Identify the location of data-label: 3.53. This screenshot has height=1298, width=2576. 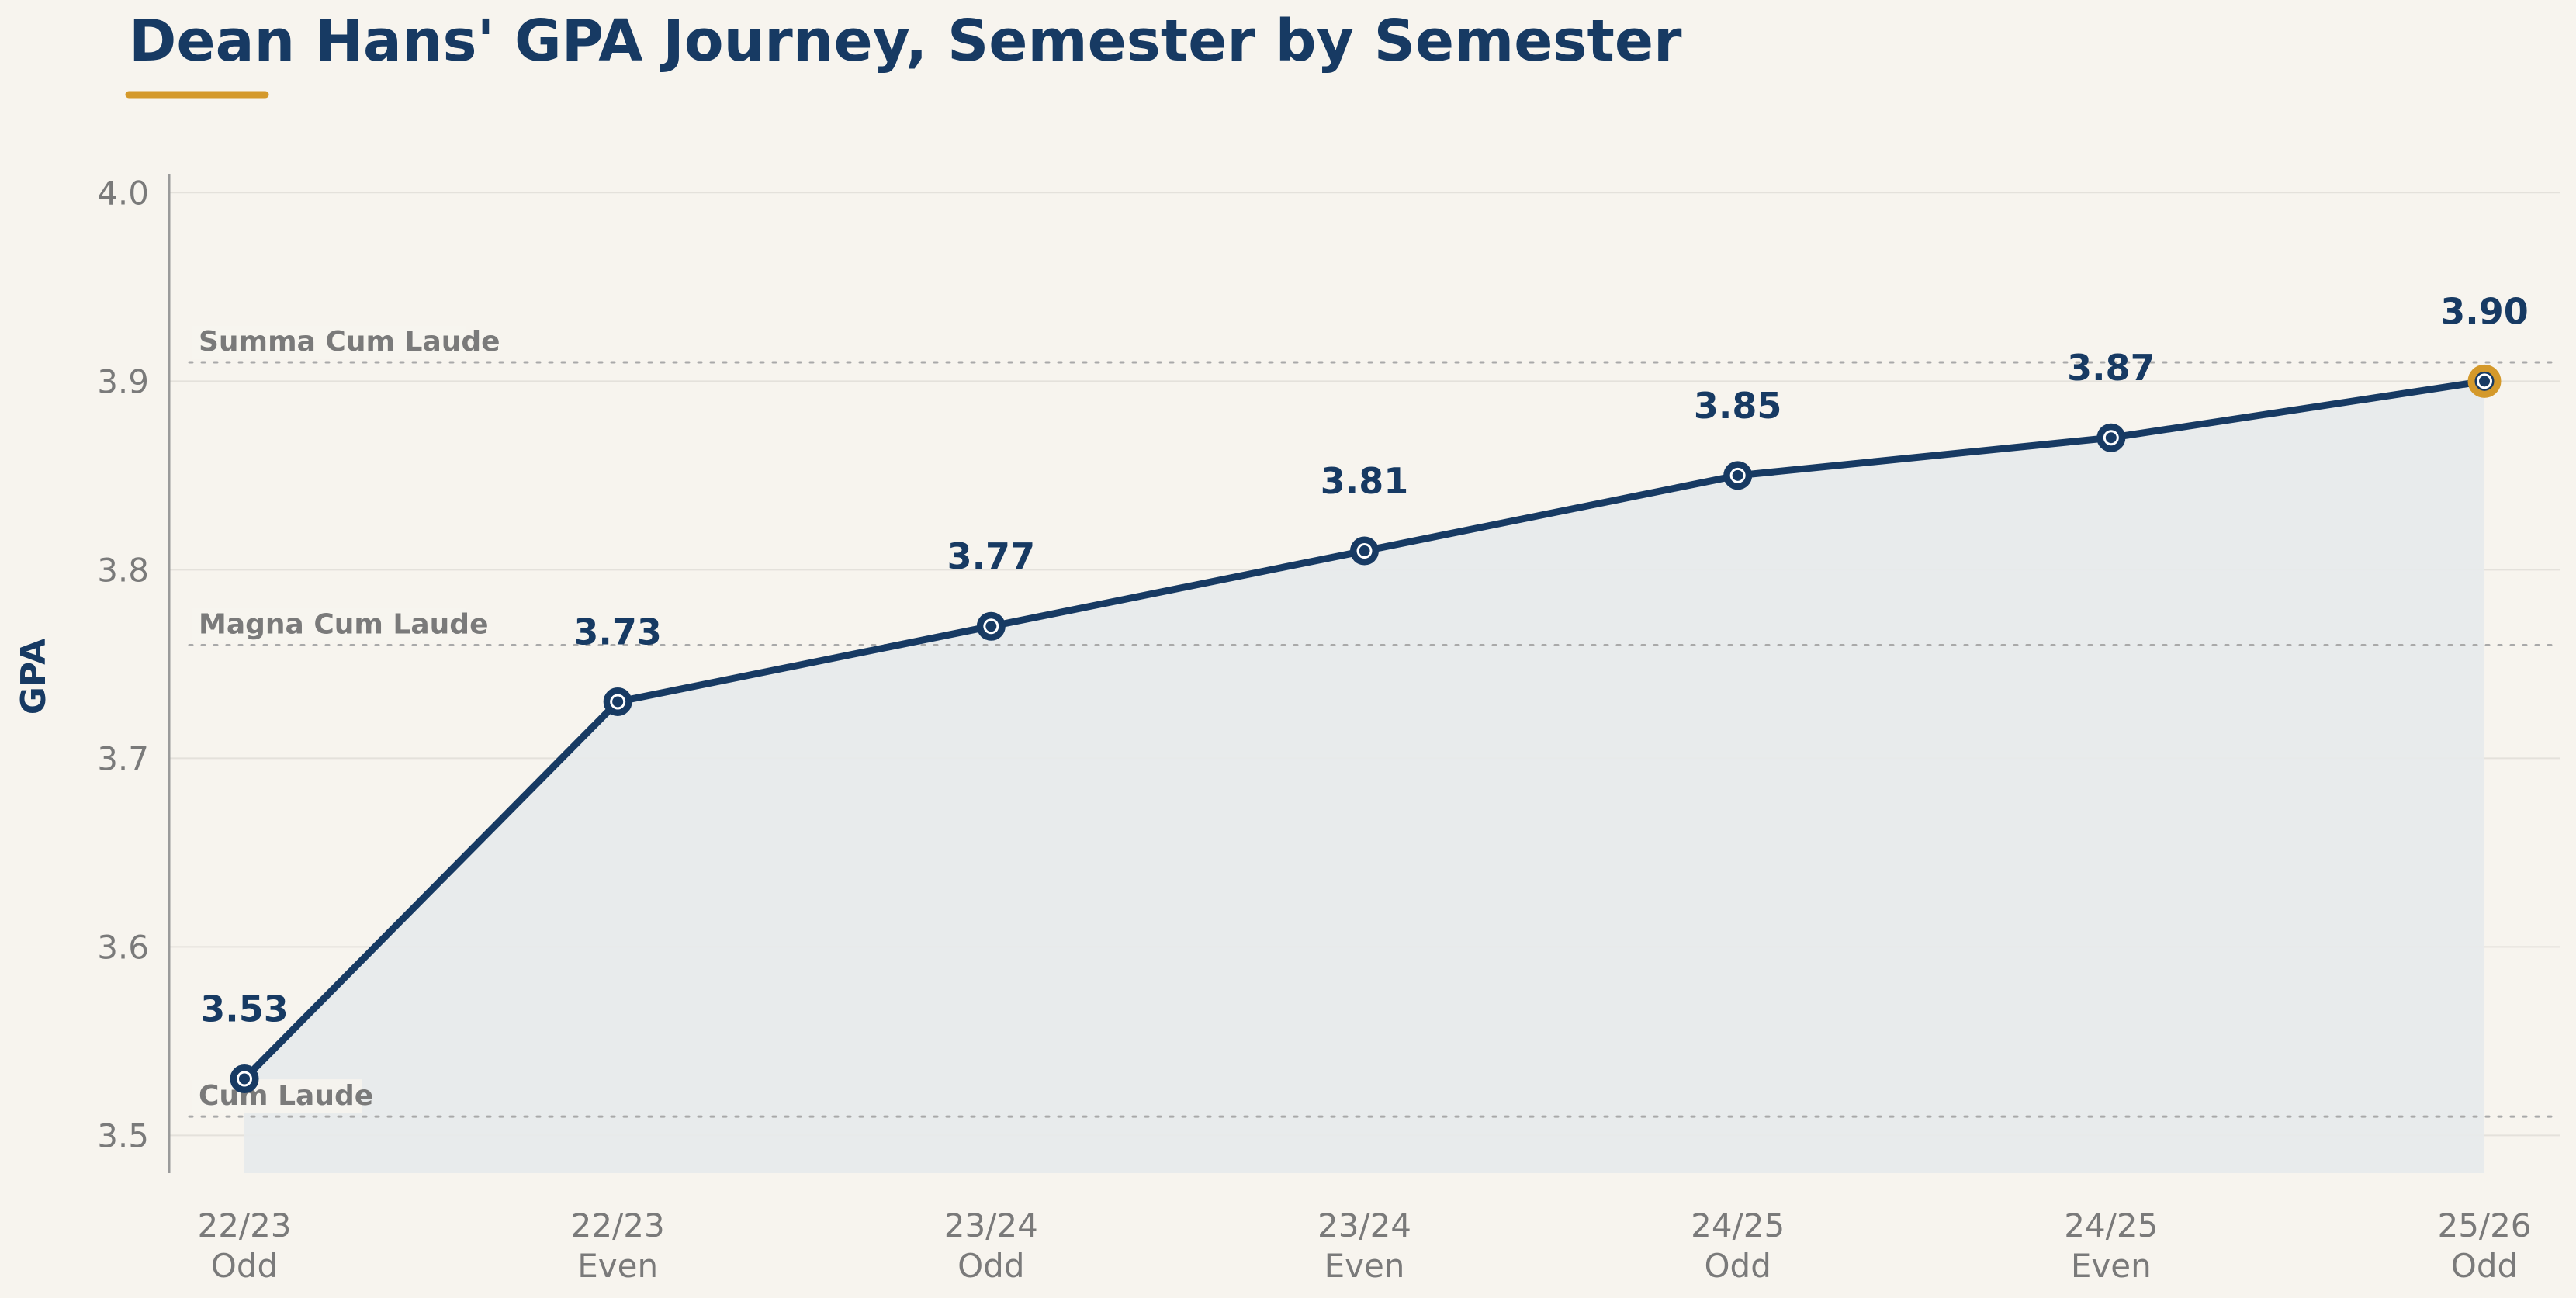
(244, 1009).